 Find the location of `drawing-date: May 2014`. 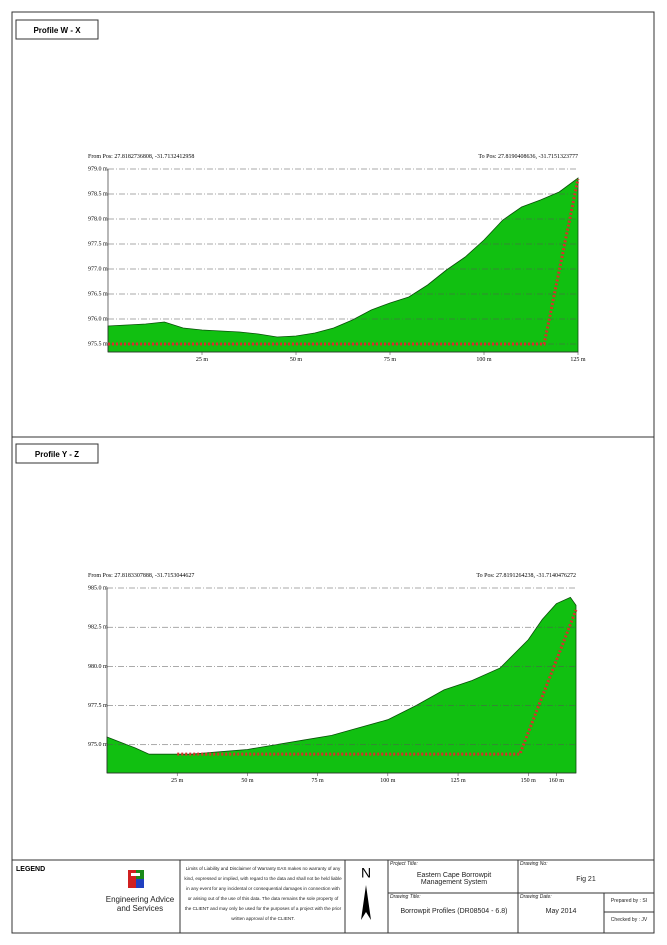

drawing-date: May 2014 is located at coordinates (561, 911).